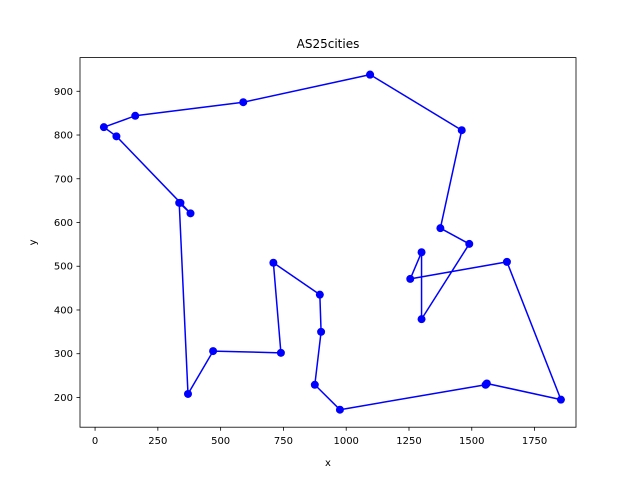 Image resolution: width=640 pixels, height=485 pixels. I want to click on x-tick-label: 250, so click(157, 441).